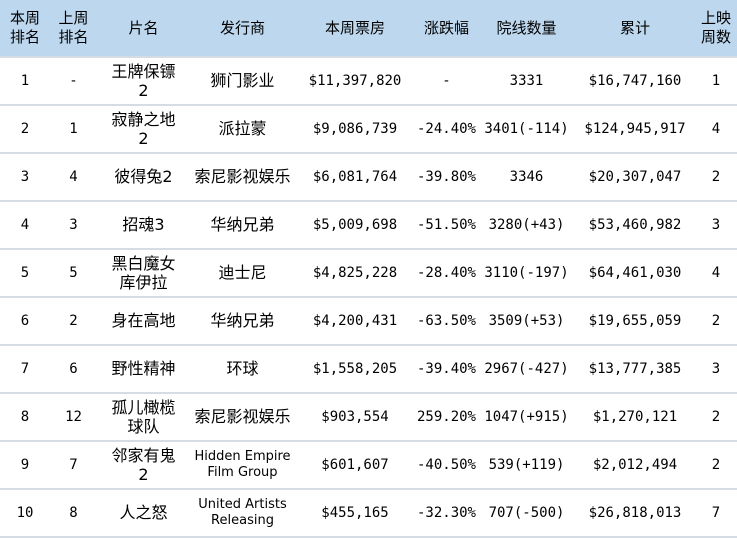 This screenshot has width=737, height=538. Describe the element at coordinates (25, 177) in the screenshot. I see `cell-rank_this_week: 3` at that location.